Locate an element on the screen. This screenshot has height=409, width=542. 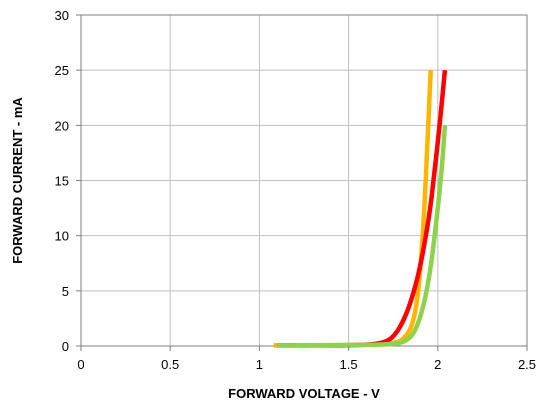
y-tick-label: 10 is located at coordinates (62, 236).